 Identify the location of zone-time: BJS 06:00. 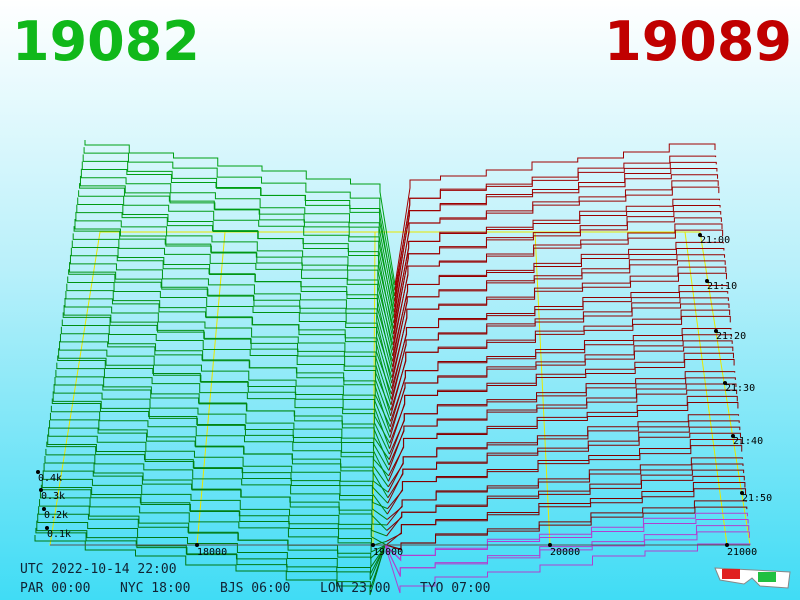
(255, 588).